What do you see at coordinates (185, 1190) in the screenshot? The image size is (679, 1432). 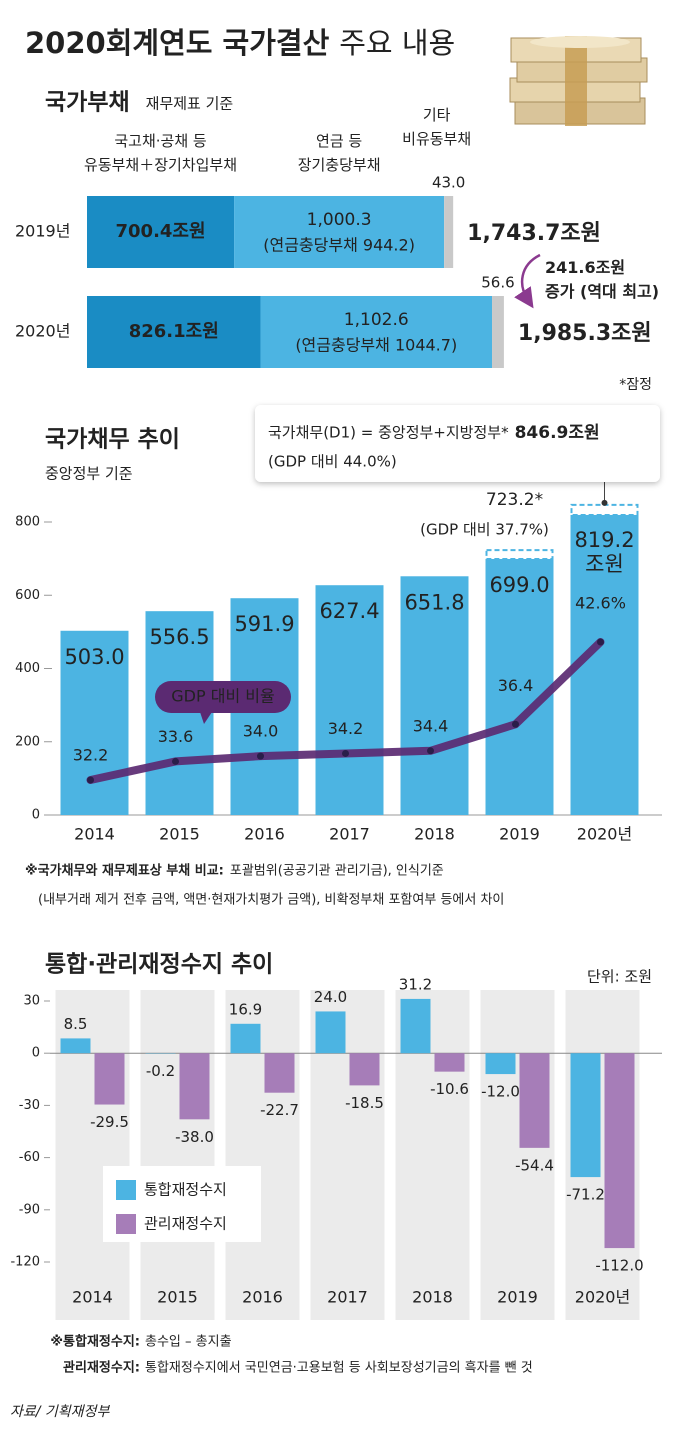 I see `legend-label: 통합재정수지` at bounding box center [185, 1190].